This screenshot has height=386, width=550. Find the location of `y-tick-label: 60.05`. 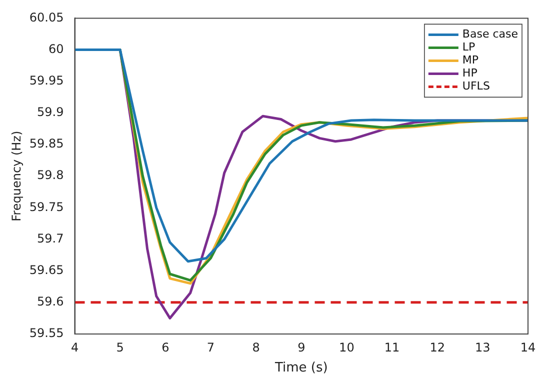

y-tick-label: 60.05 is located at coordinates (46, 17).